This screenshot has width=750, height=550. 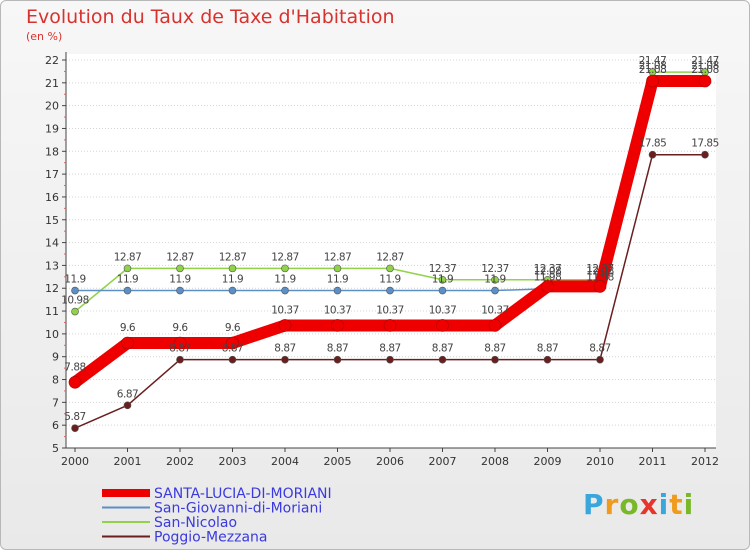 I want to click on legend-label: San-Nicolao, so click(x=195, y=523).